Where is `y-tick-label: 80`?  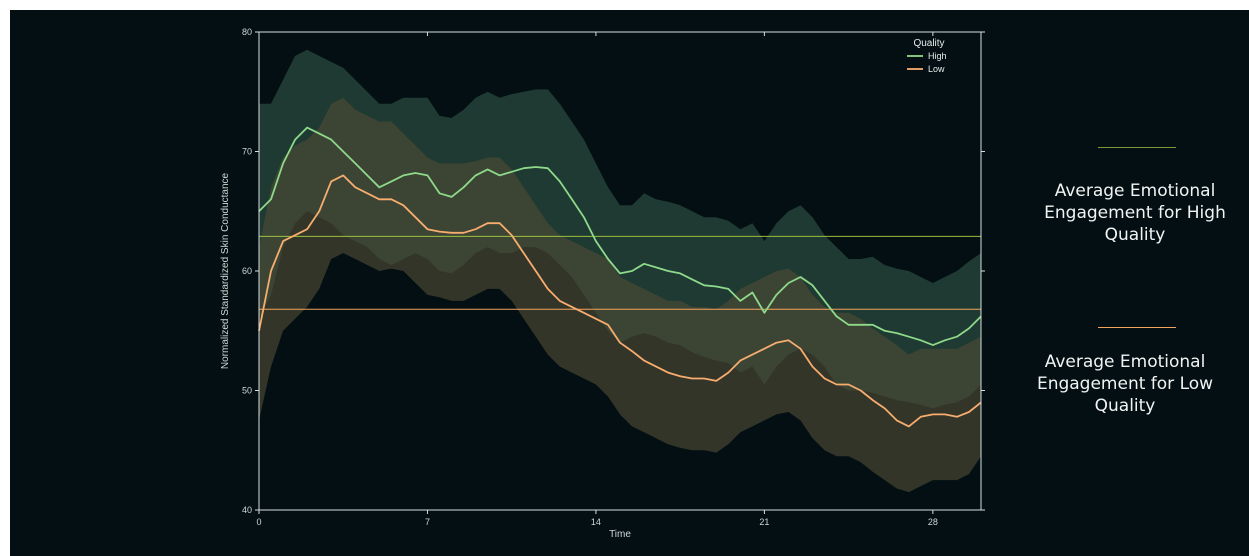 y-tick-label: 80 is located at coordinates (247, 32).